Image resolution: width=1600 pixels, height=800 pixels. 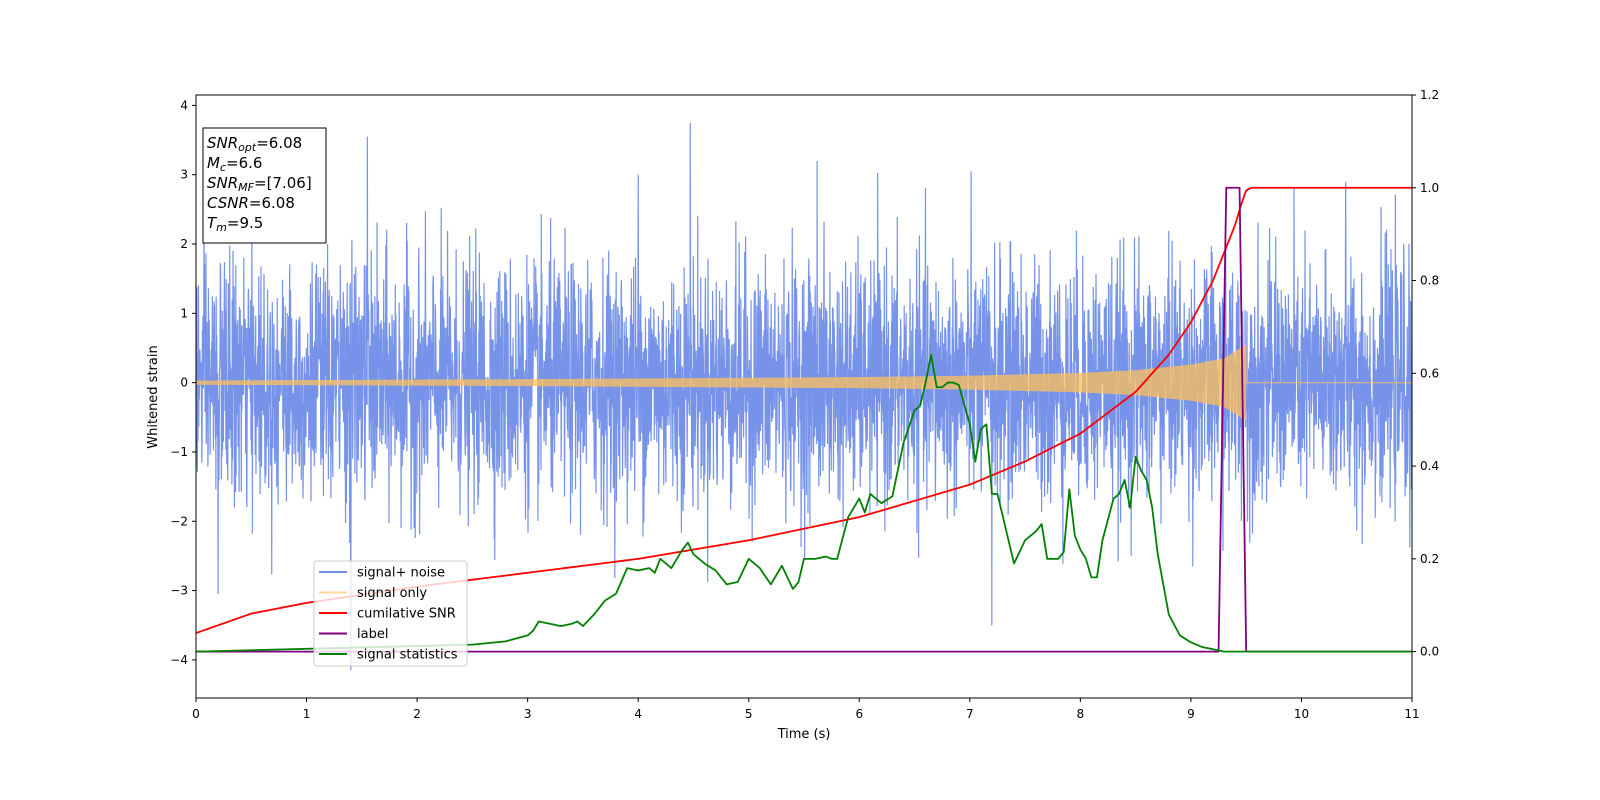 What do you see at coordinates (859, 714) in the screenshot?
I see `x-tick-label: 6` at bounding box center [859, 714].